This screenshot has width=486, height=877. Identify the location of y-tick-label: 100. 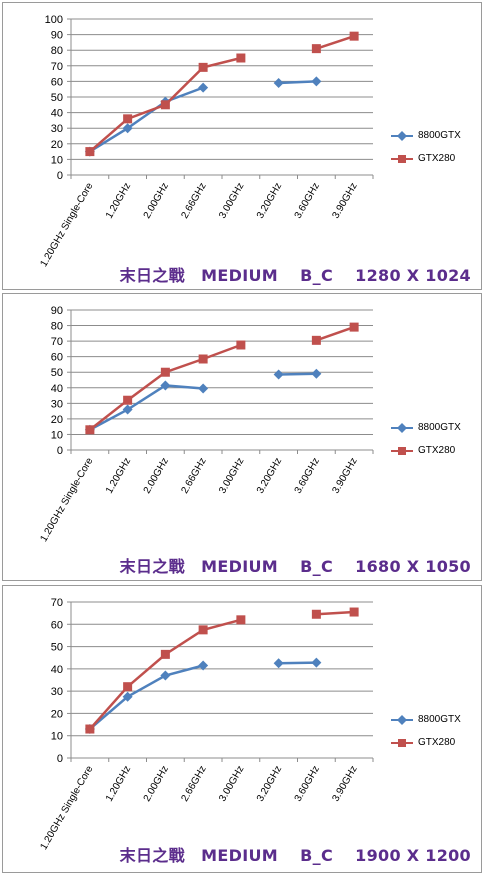
(54, 20).